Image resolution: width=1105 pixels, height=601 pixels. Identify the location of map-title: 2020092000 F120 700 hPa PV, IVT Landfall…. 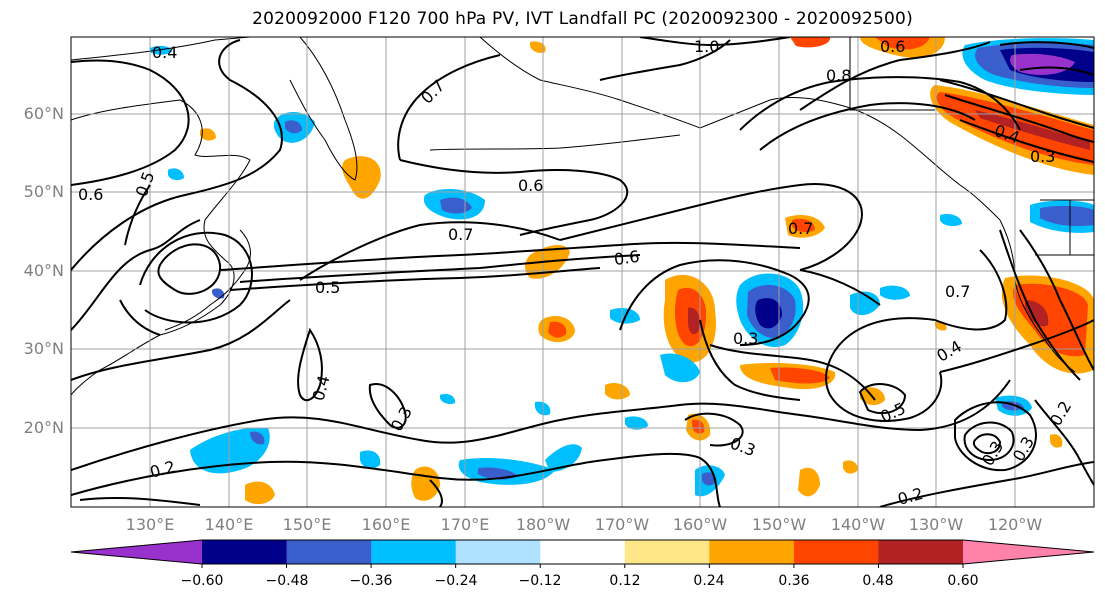
(582, 19).